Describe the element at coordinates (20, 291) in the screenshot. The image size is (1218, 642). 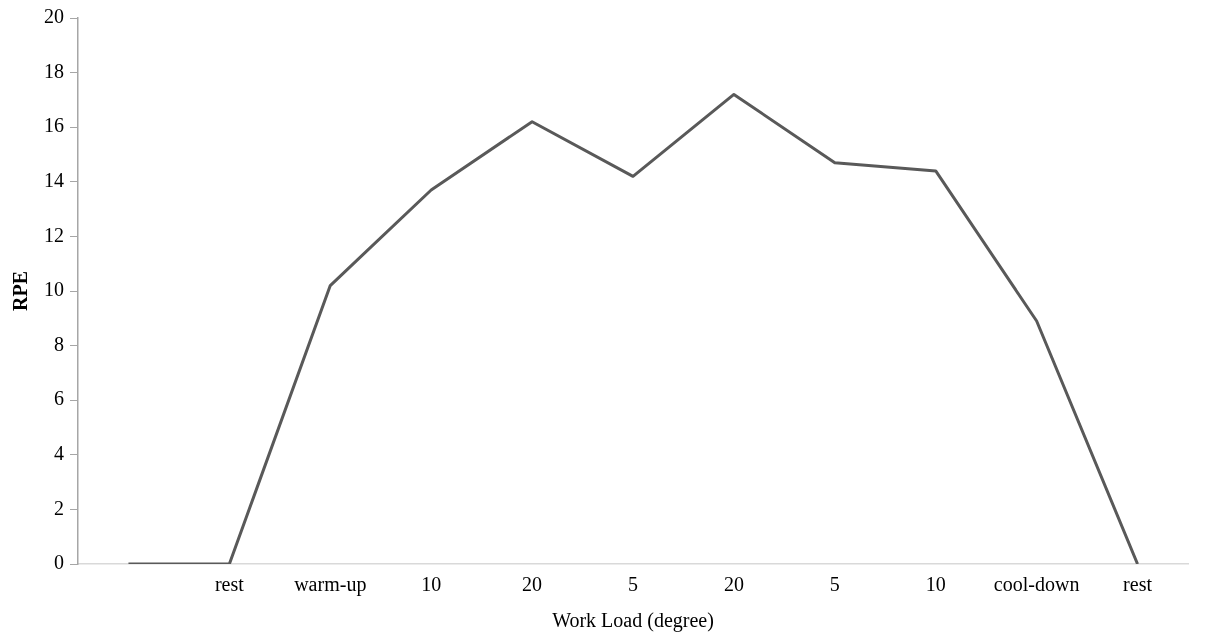
I see `y-axis-title: RPE` at that location.